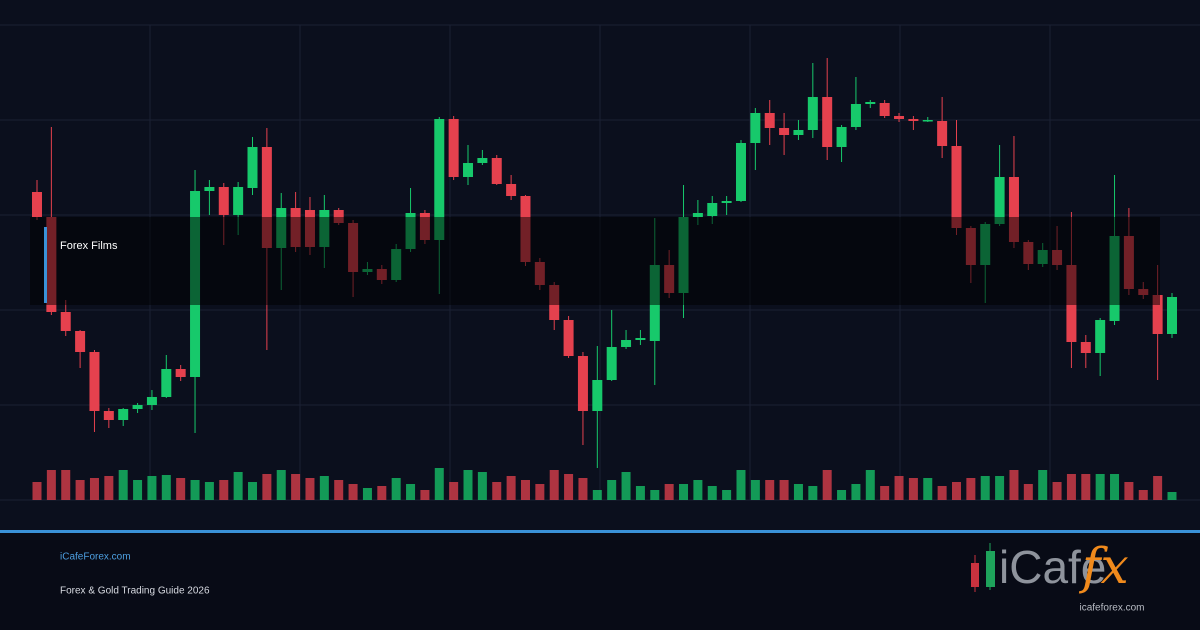 The width and height of the screenshot is (1200, 630). Describe the element at coordinates (983, 567) in the screenshot. I see `logo-icon` at that location.